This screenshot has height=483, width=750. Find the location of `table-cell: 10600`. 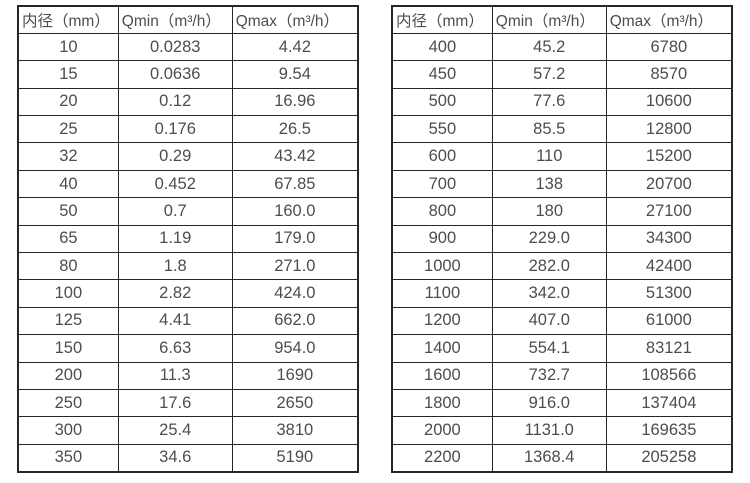

table-cell: 10600 is located at coordinates (669, 102).